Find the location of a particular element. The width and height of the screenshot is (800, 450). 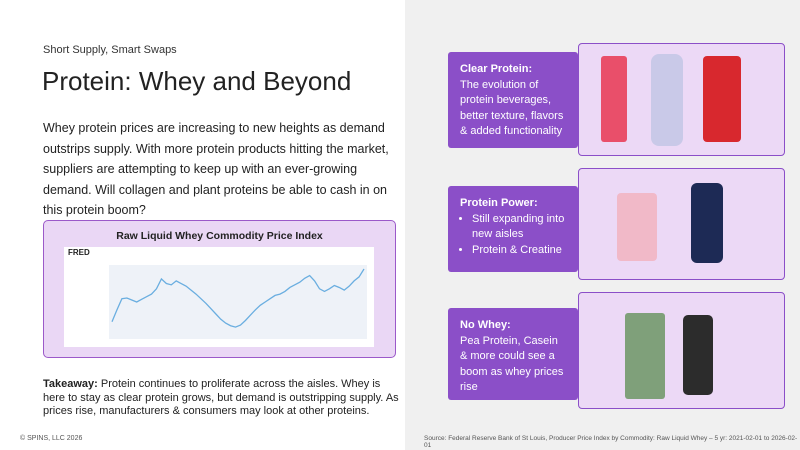

card-title: Clear Protein: is located at coordinates (496, 69).